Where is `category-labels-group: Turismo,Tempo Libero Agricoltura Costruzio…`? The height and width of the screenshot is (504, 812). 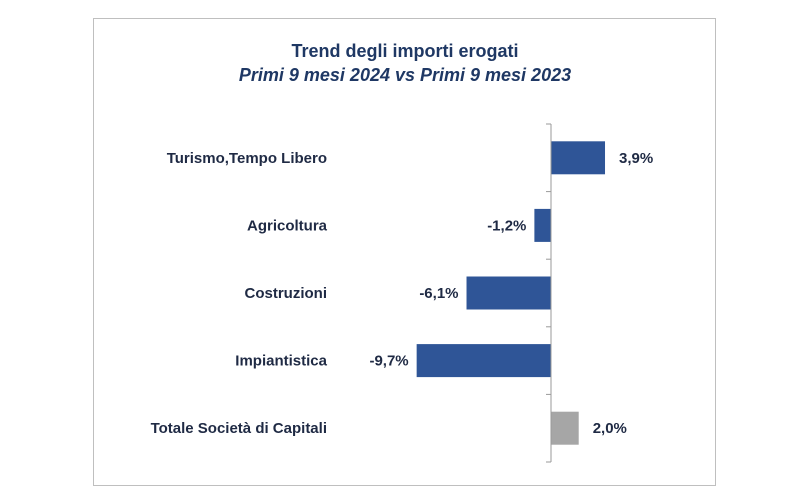 category-labels-group: Turismo,Tempo Libero Agricoltura Costruzio… is located at coordinates (239, 293).